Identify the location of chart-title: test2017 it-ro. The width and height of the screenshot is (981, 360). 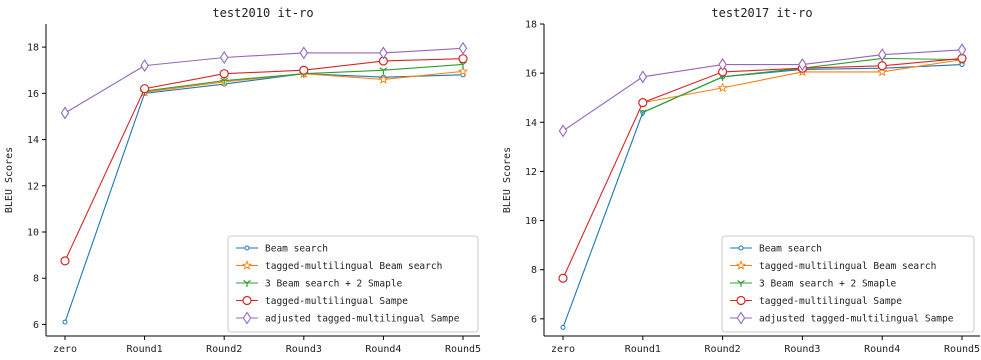
(761, 13).